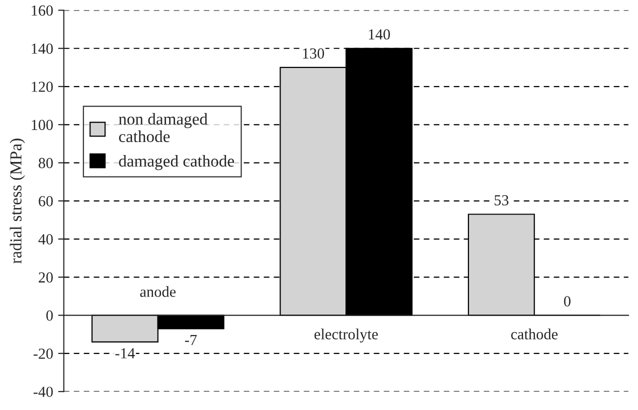 The image size is (638, 410). I want to click on x-tick-label: anode, so click(158, 291).